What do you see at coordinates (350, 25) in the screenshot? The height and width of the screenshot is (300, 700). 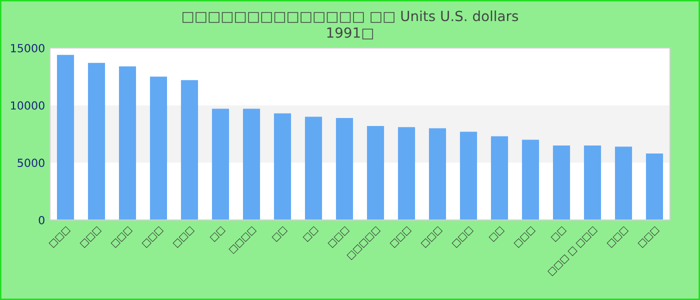 I see `chart-title: □□□□□□□□□□□□□□ □□ Units U.S. dollars 1991□` at bounding box center [350, 25].